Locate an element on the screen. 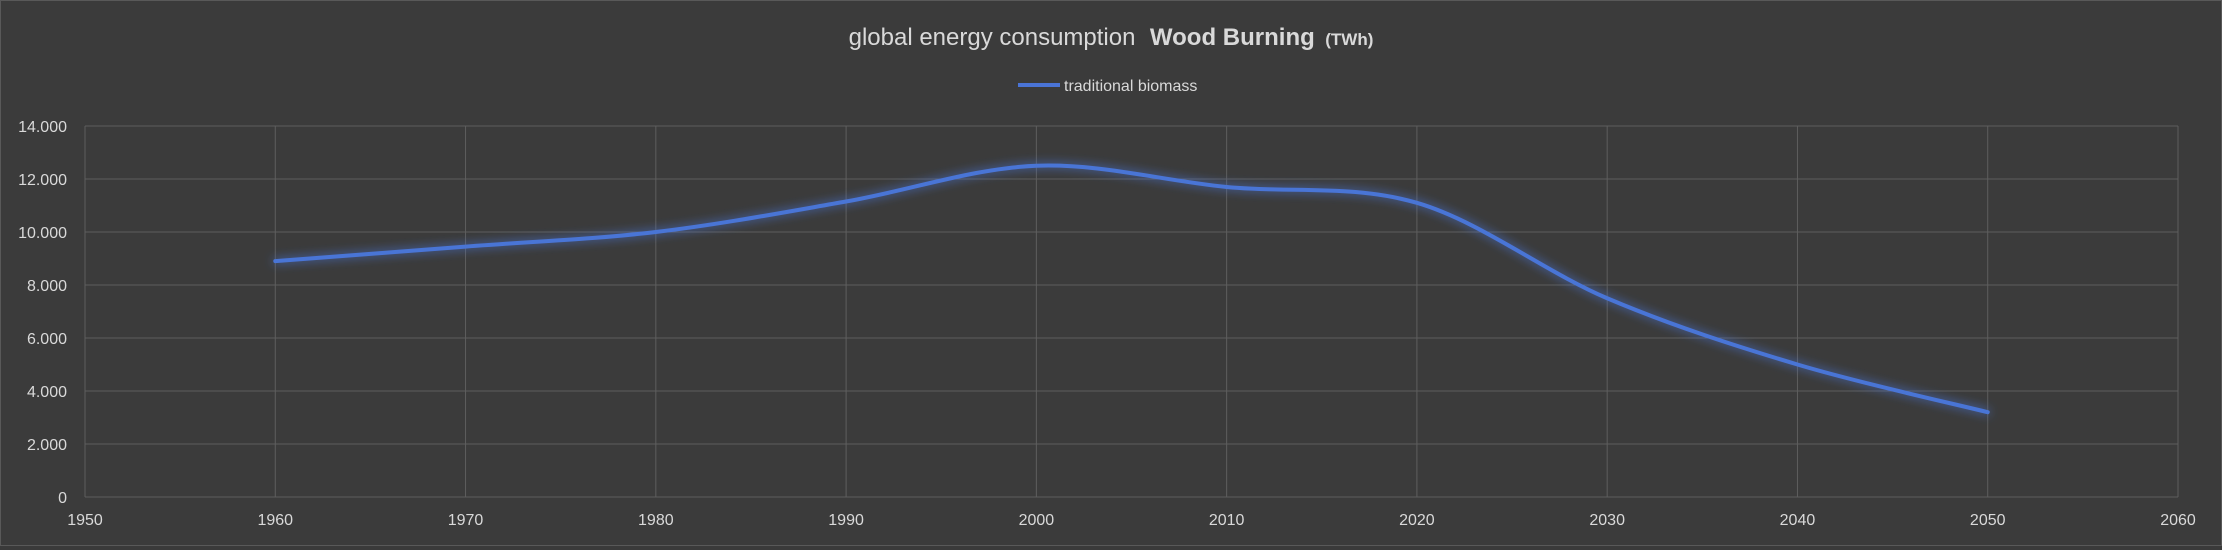  chart-title-main: global energy consumption is located at coordinates (992, 37).